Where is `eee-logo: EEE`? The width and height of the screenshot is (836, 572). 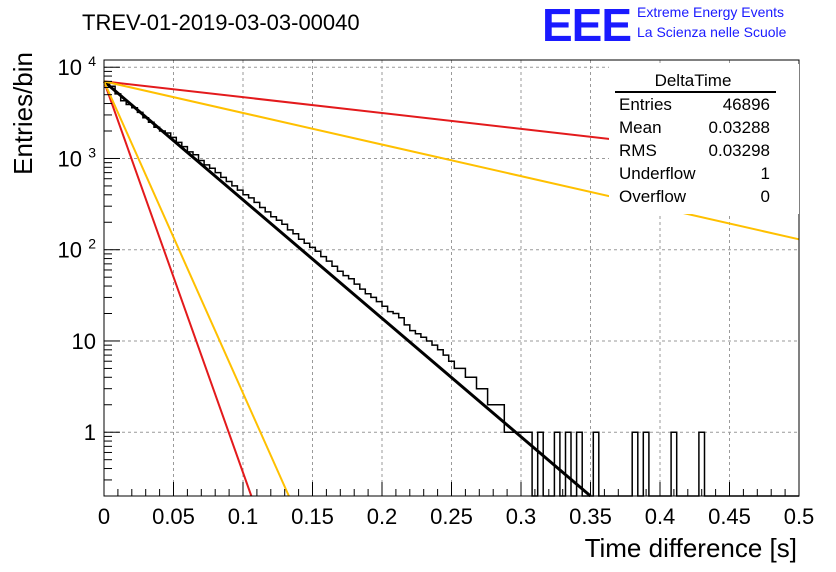 eee-logo: EEE is located at coordinates (587, 25).